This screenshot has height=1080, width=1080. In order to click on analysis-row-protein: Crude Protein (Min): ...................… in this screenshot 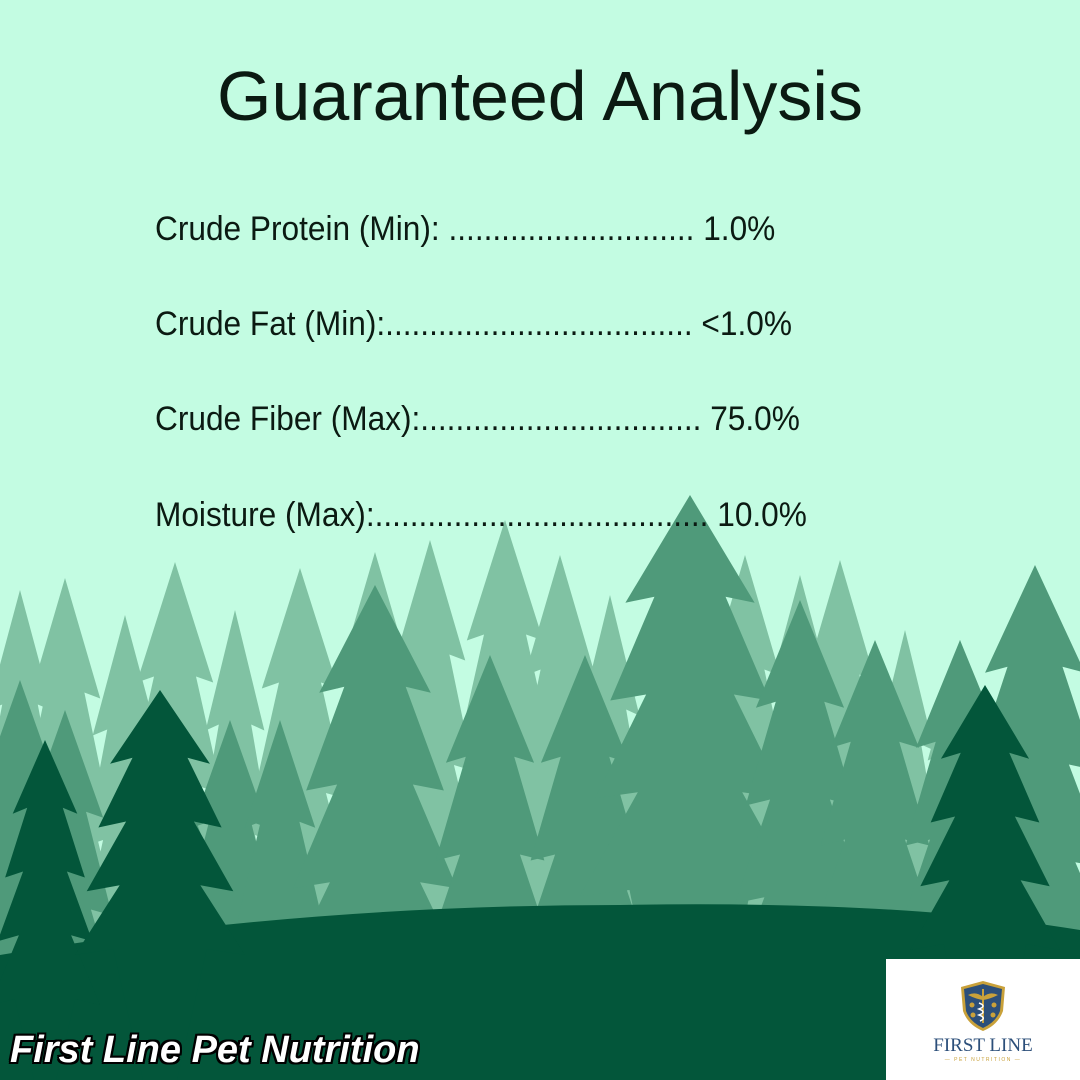, I will do `click(465, 229)`.